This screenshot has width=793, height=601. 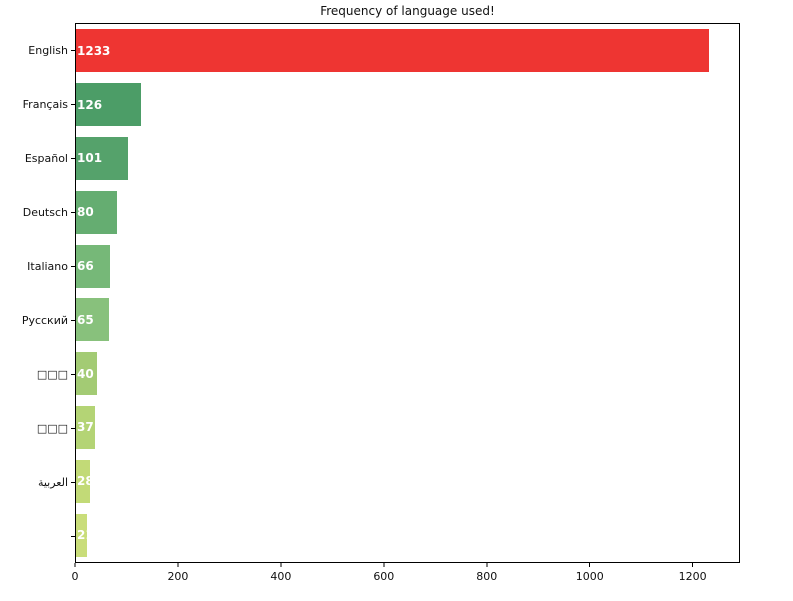 I want to click on bar-row: 28, so click(x=407, y=481).